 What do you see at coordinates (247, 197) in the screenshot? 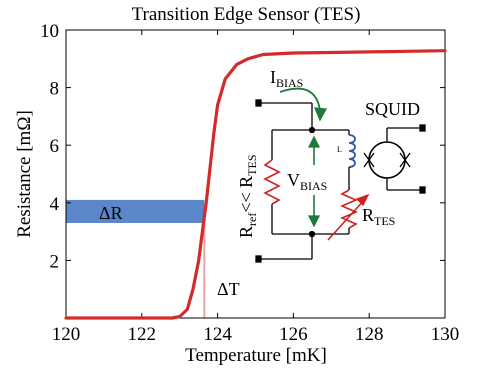
I see `rref-label: Rref<< RTES` at bounding box center [247, 197].